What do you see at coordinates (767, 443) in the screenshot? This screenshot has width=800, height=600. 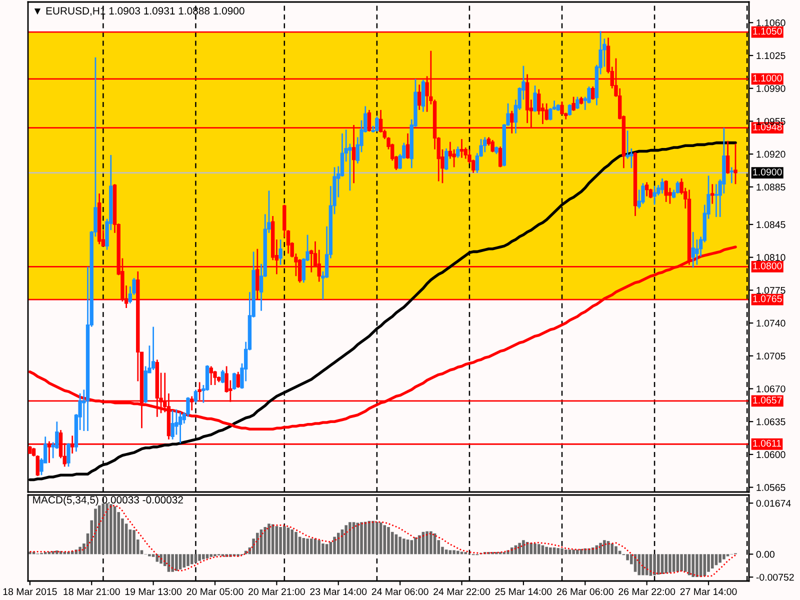 I see `ref-line-label: 1.0611` at bounding box center [767, 443].